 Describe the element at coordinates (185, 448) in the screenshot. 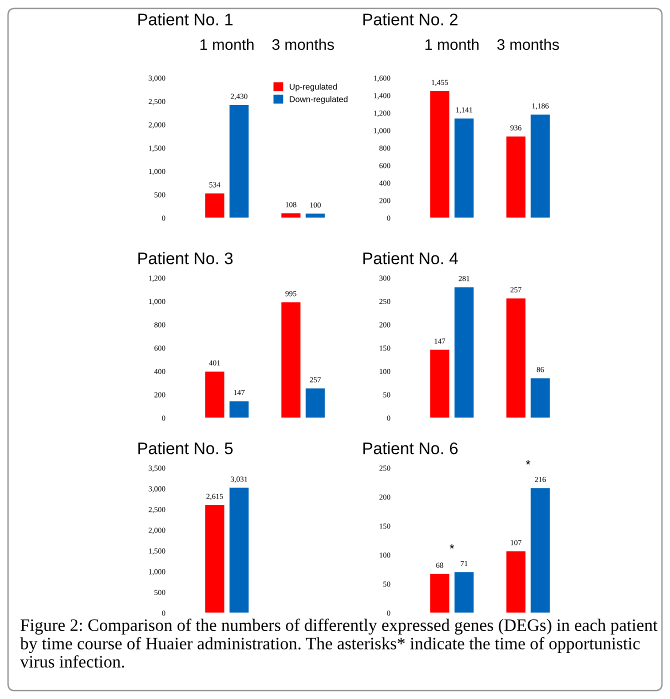

I see `chart-title: Patient No. 5` at that location.